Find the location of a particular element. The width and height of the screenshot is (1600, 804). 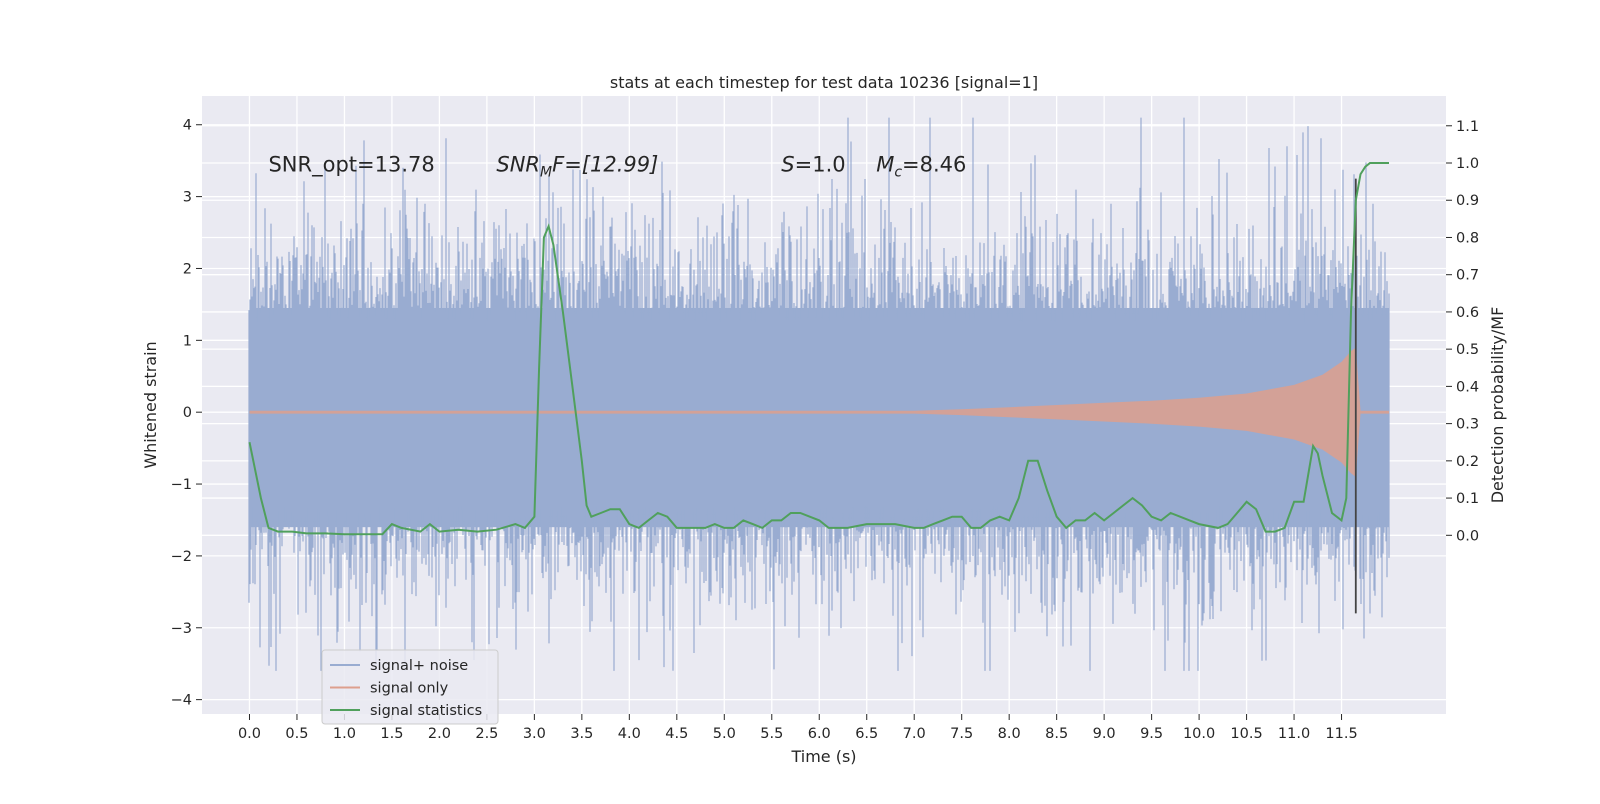

x-axis-label: Time (s) is located at coordinates (823, 756).